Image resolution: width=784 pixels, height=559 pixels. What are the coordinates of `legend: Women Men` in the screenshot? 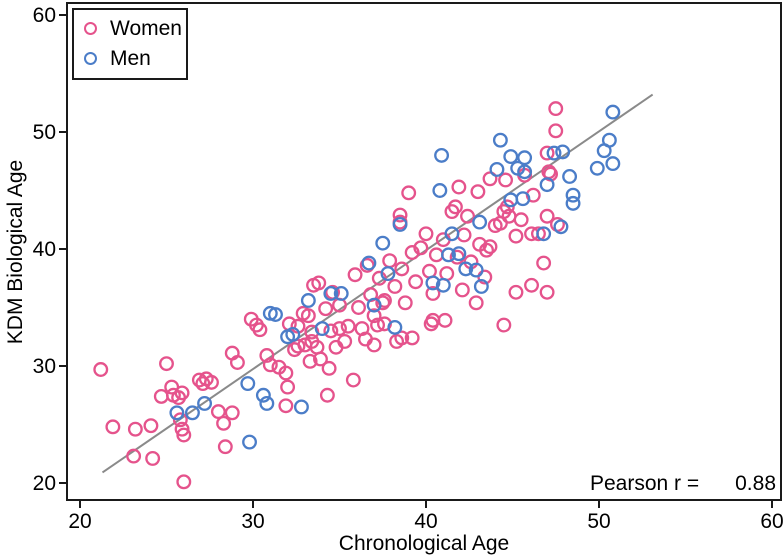 It's located at (130, 44).